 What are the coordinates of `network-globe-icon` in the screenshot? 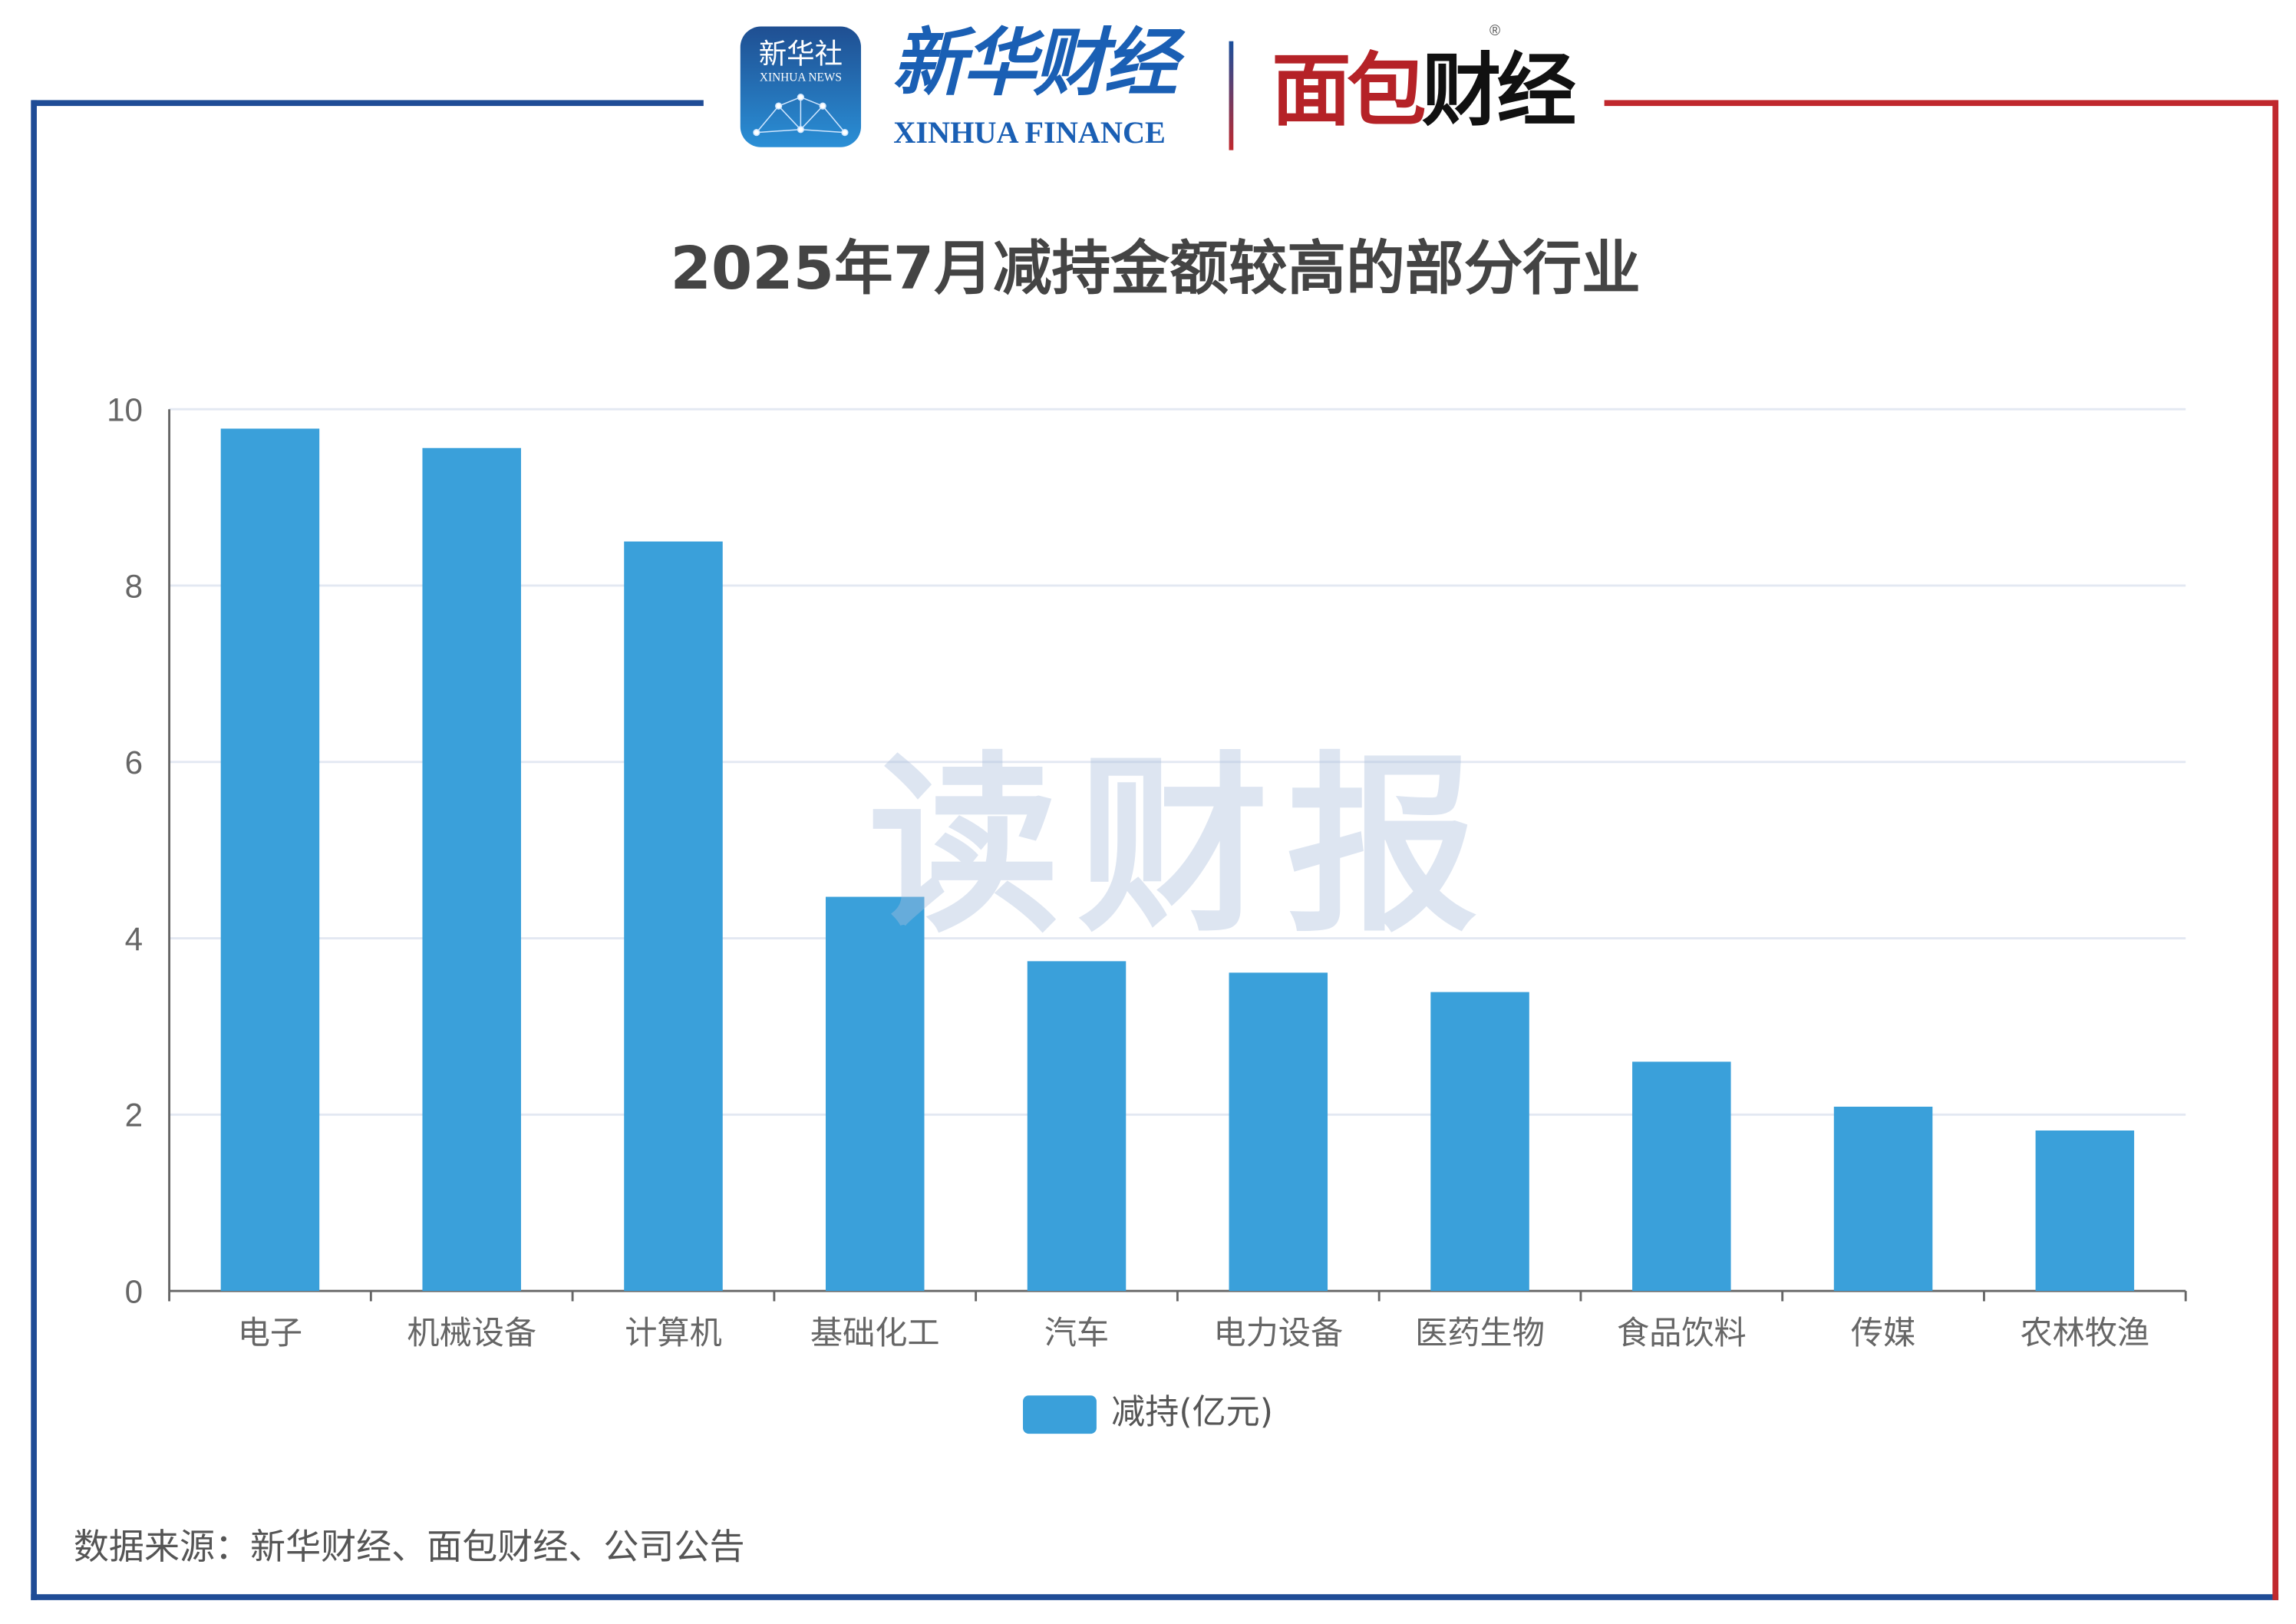 It's located at (801, 115).